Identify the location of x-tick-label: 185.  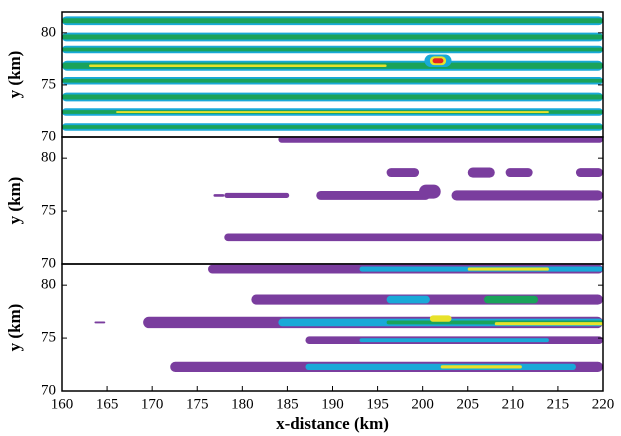
(287, 404).